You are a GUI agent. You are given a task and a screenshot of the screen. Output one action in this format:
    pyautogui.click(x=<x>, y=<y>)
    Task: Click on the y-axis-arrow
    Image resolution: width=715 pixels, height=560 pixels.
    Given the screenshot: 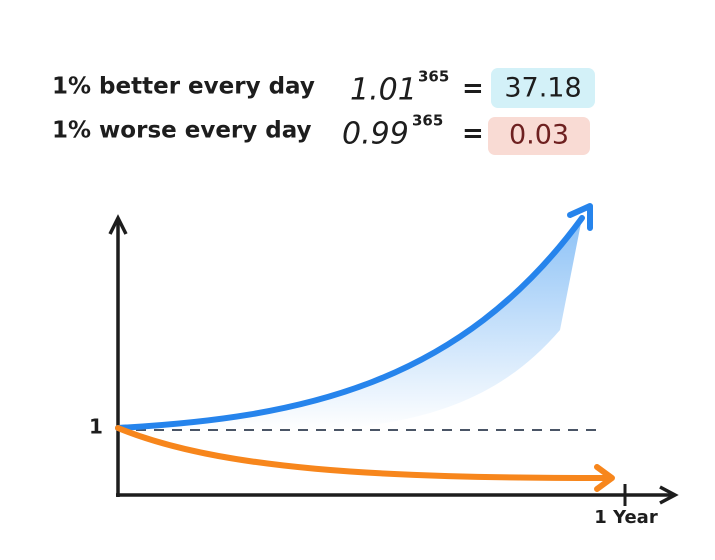 What is the action you would take?
    pyautogui.click(x=118, y=224)
    